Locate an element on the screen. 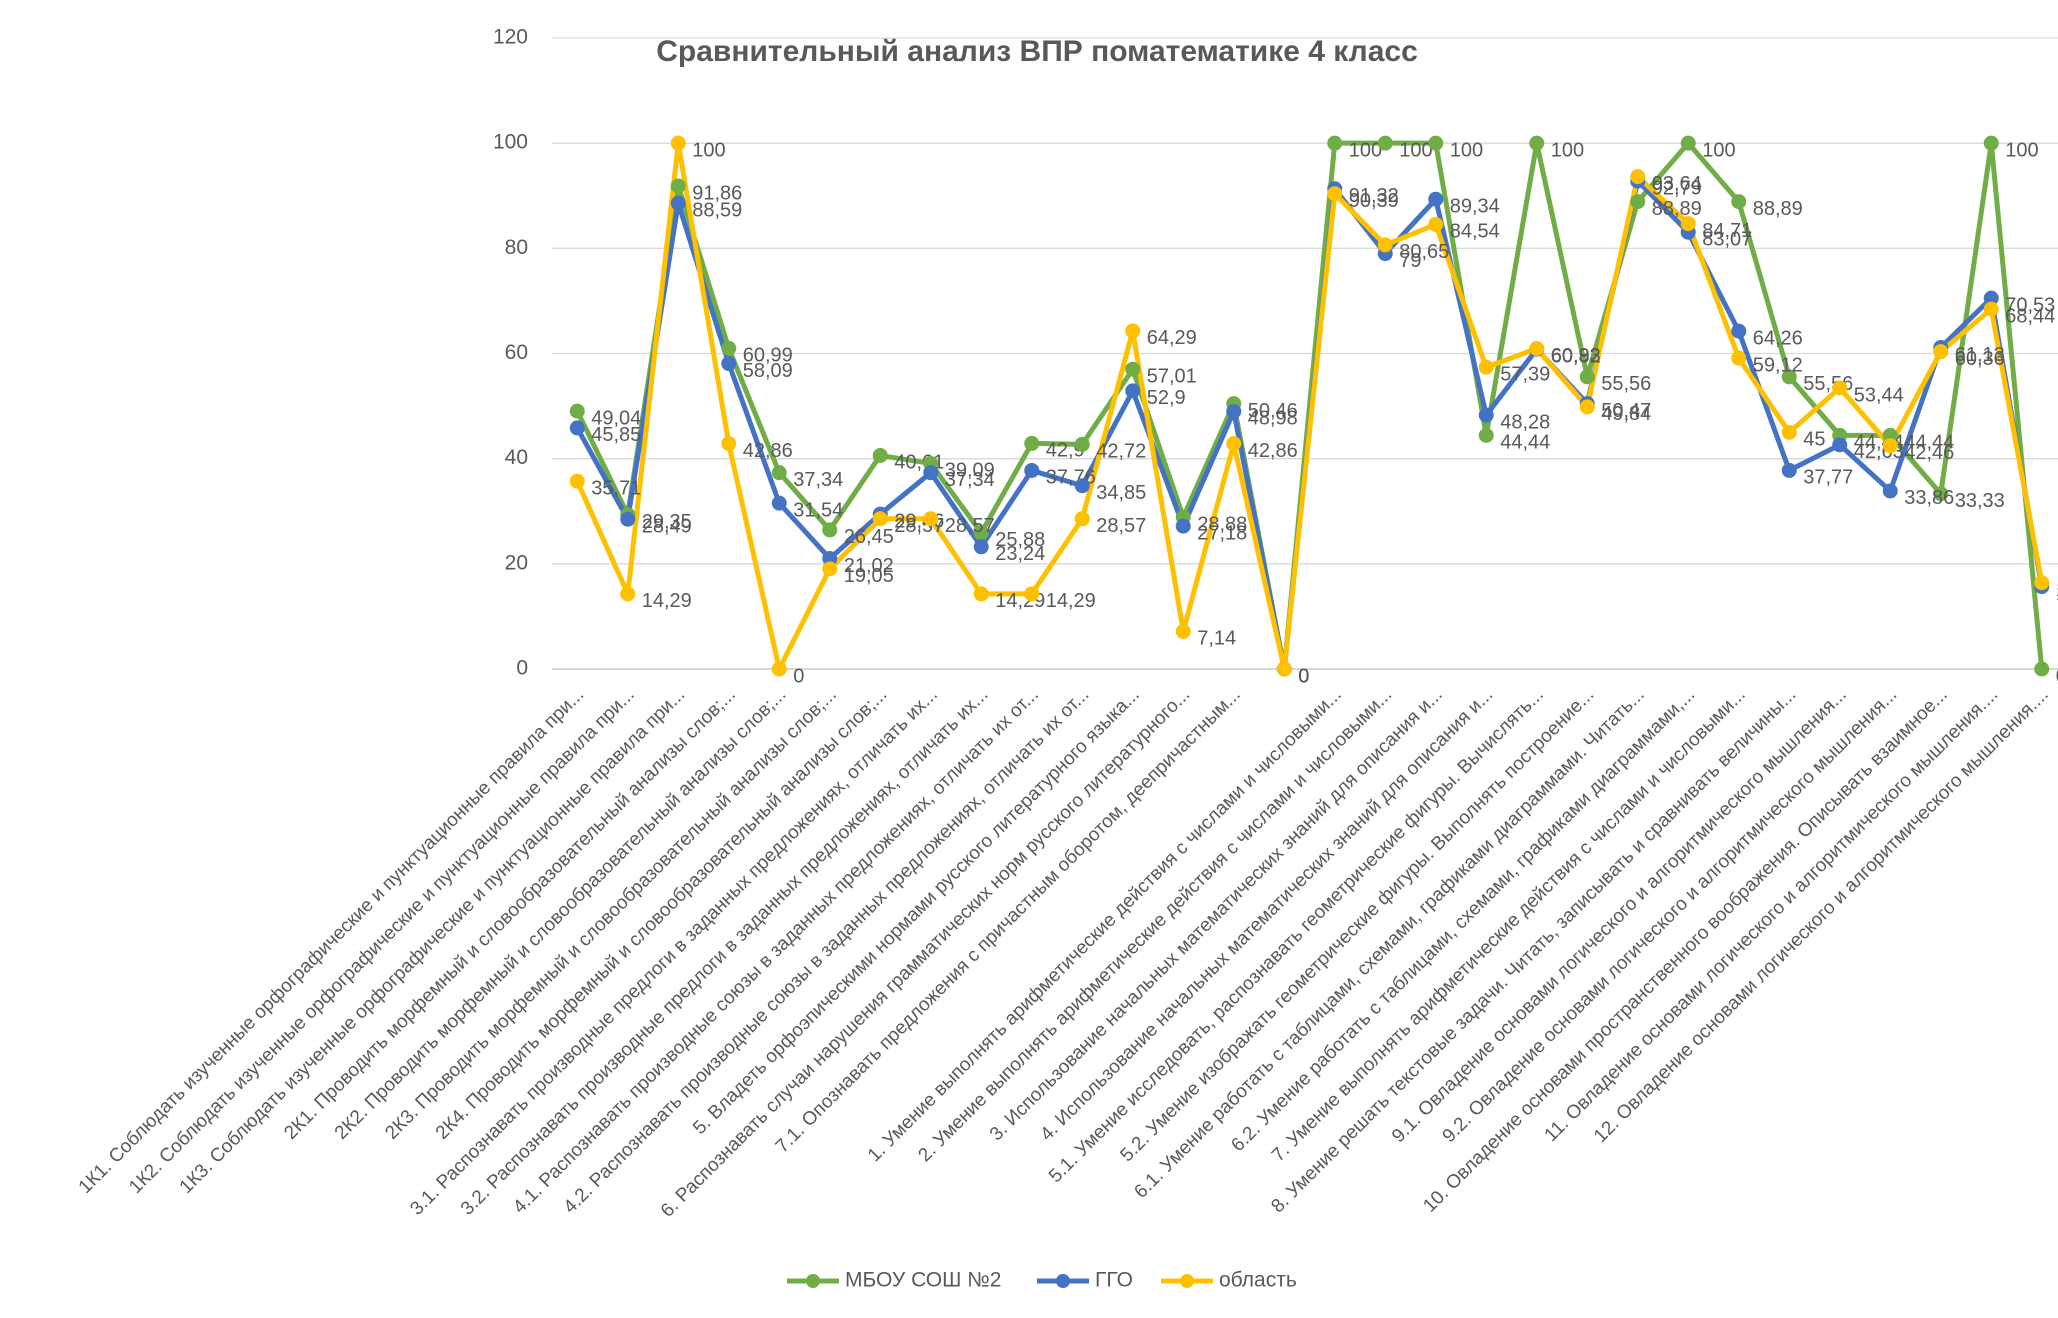 This screenshot has height=1318, width=2058. data-label: 60,82 is located at coordinates (1576, 356).